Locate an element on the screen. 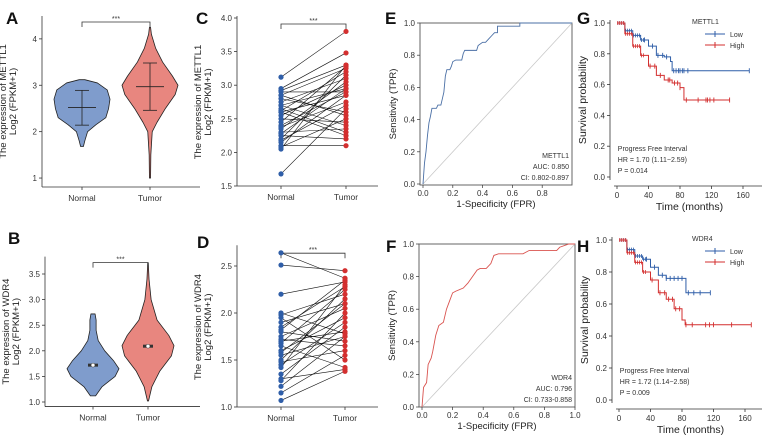  y-tick-label: 0.4 is located at coordinates (409, 342).